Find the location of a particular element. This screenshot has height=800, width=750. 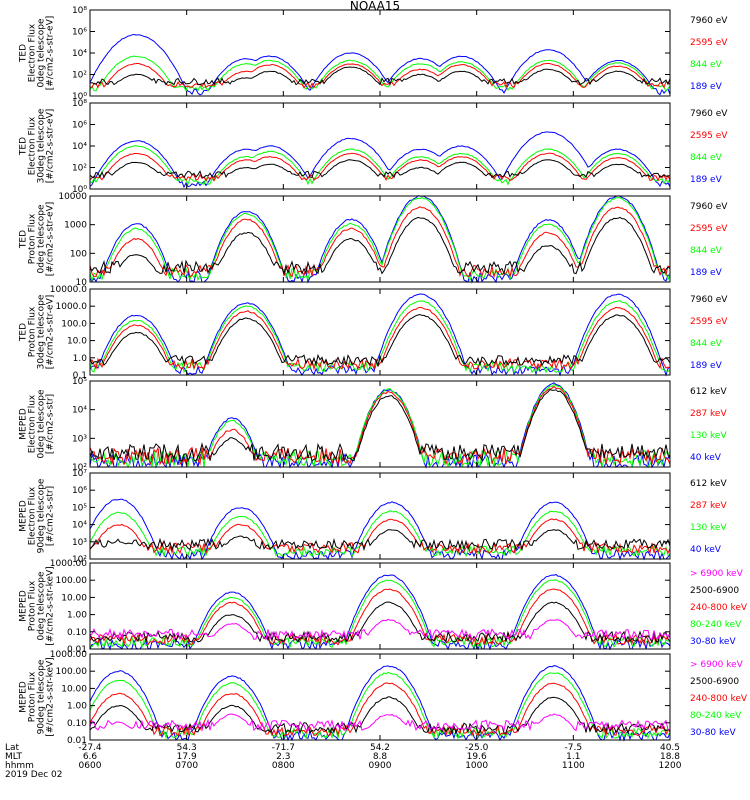

footer-row-label: 2019 Dec 02 is located at coordinates (34, 775).